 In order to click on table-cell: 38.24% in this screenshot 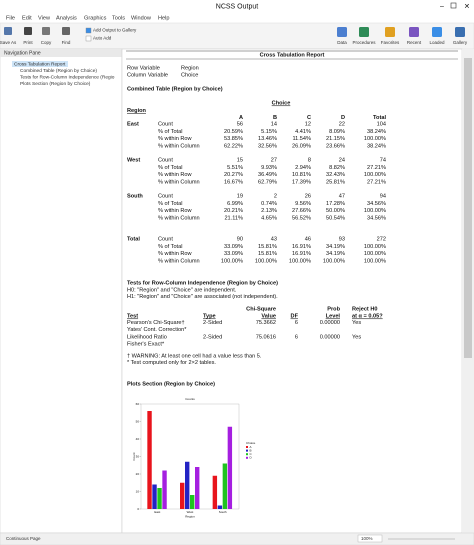, I will do `click(376, 146)`.